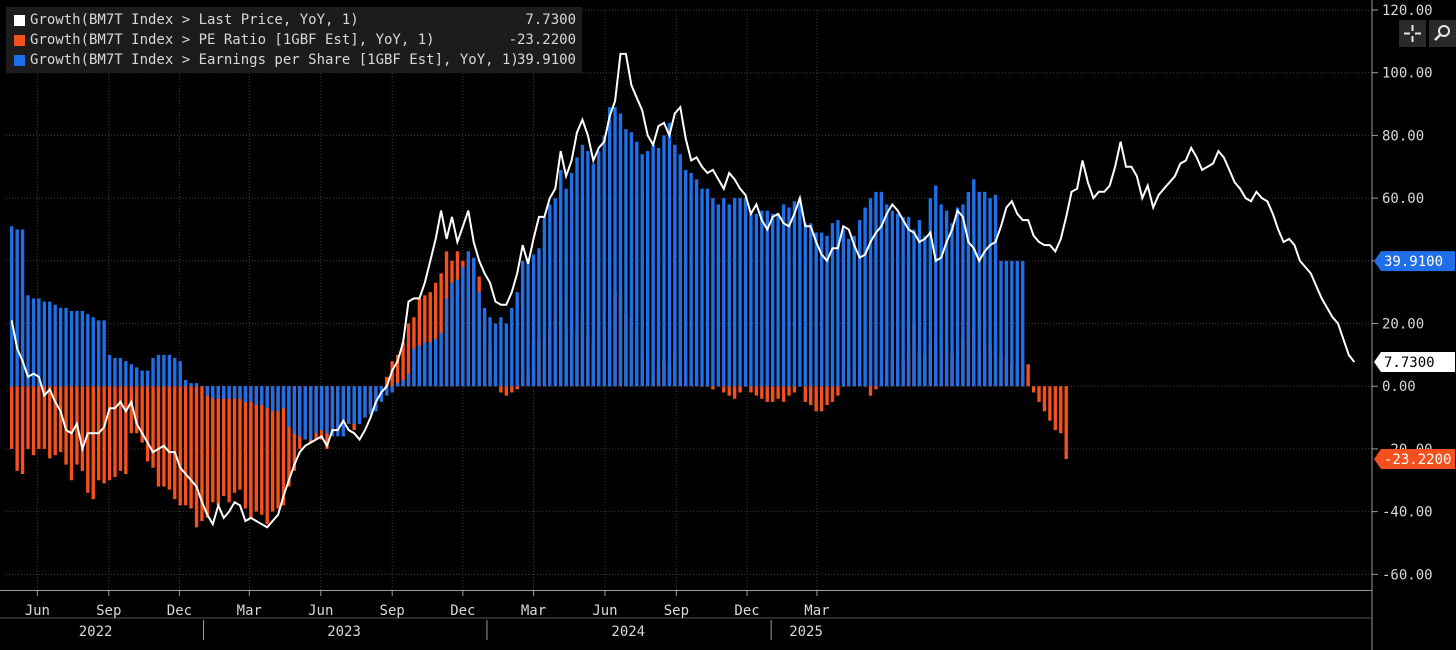 This screenshot has height=650, width=1456. I want to click on x-year-label: 2024, so click(628, 632).